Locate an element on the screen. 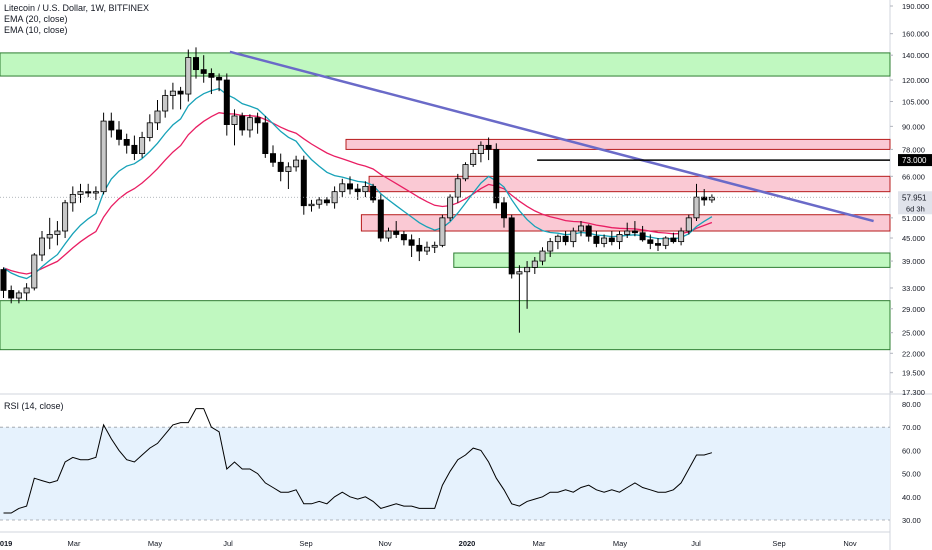  price-tick-14: 22.000 is located at coordinates (913, 353).